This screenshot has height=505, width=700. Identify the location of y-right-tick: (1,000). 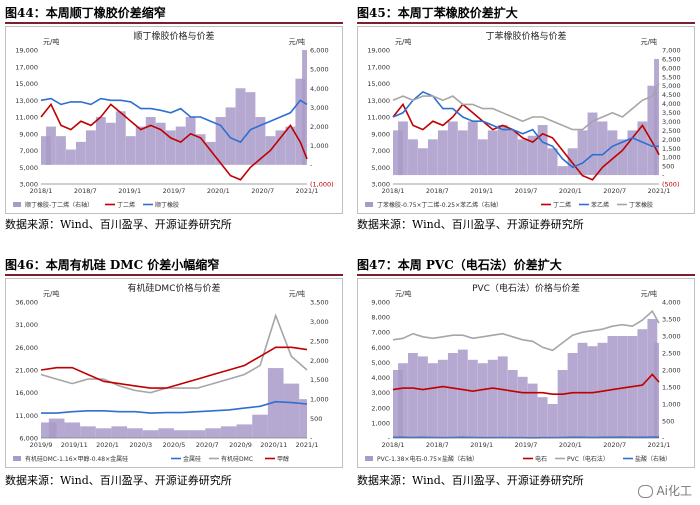
(322, 185).